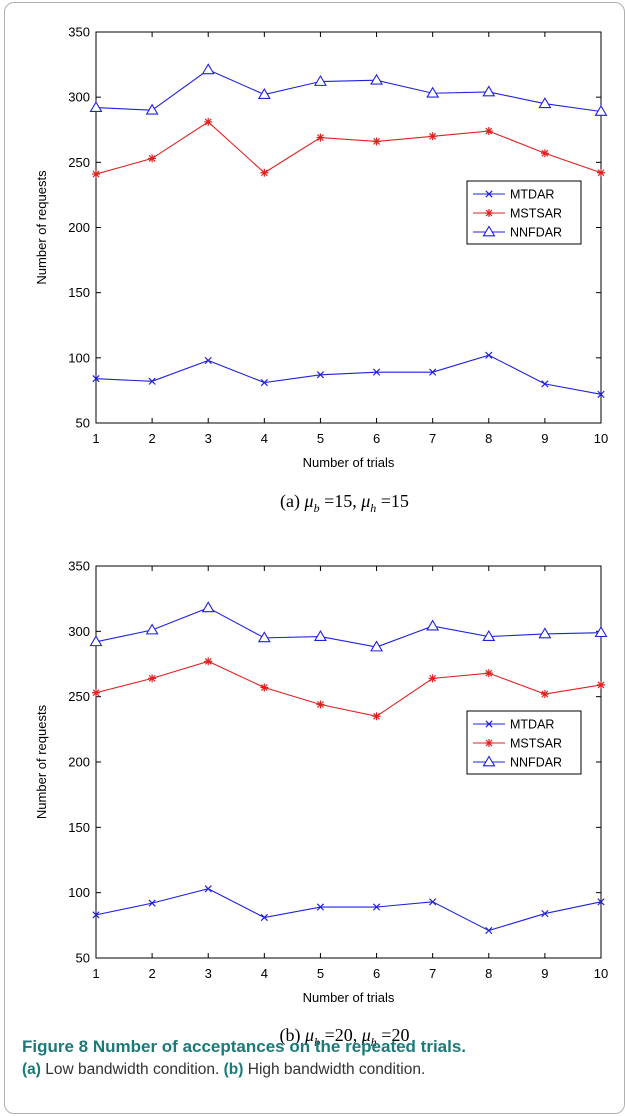 This screenshot has width=625, height=1116. I want to click on y-tick-label: 250, so click(79, 162).